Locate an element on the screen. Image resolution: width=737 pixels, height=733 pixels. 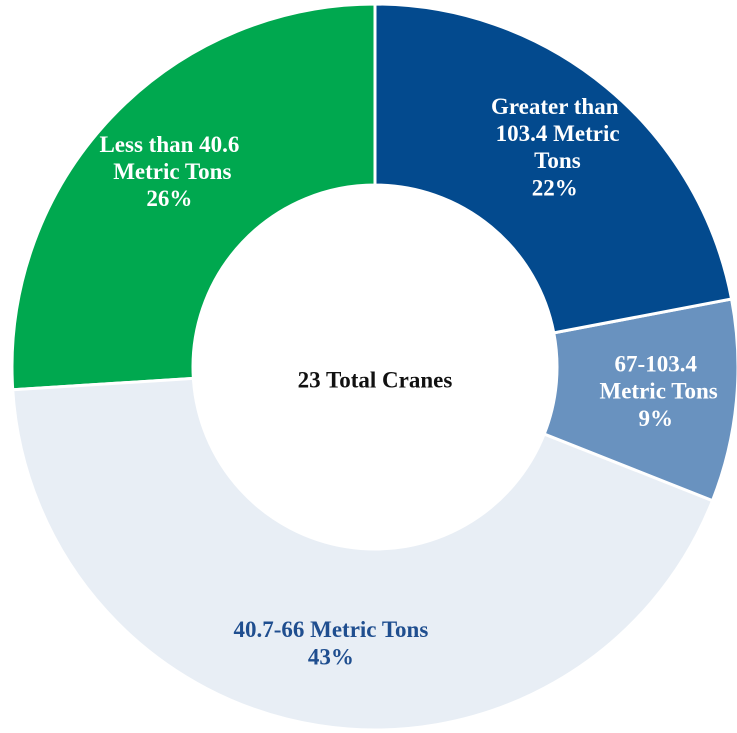
category-label: 40.7-66 Metric Tons is located at coordinates (330, 629).